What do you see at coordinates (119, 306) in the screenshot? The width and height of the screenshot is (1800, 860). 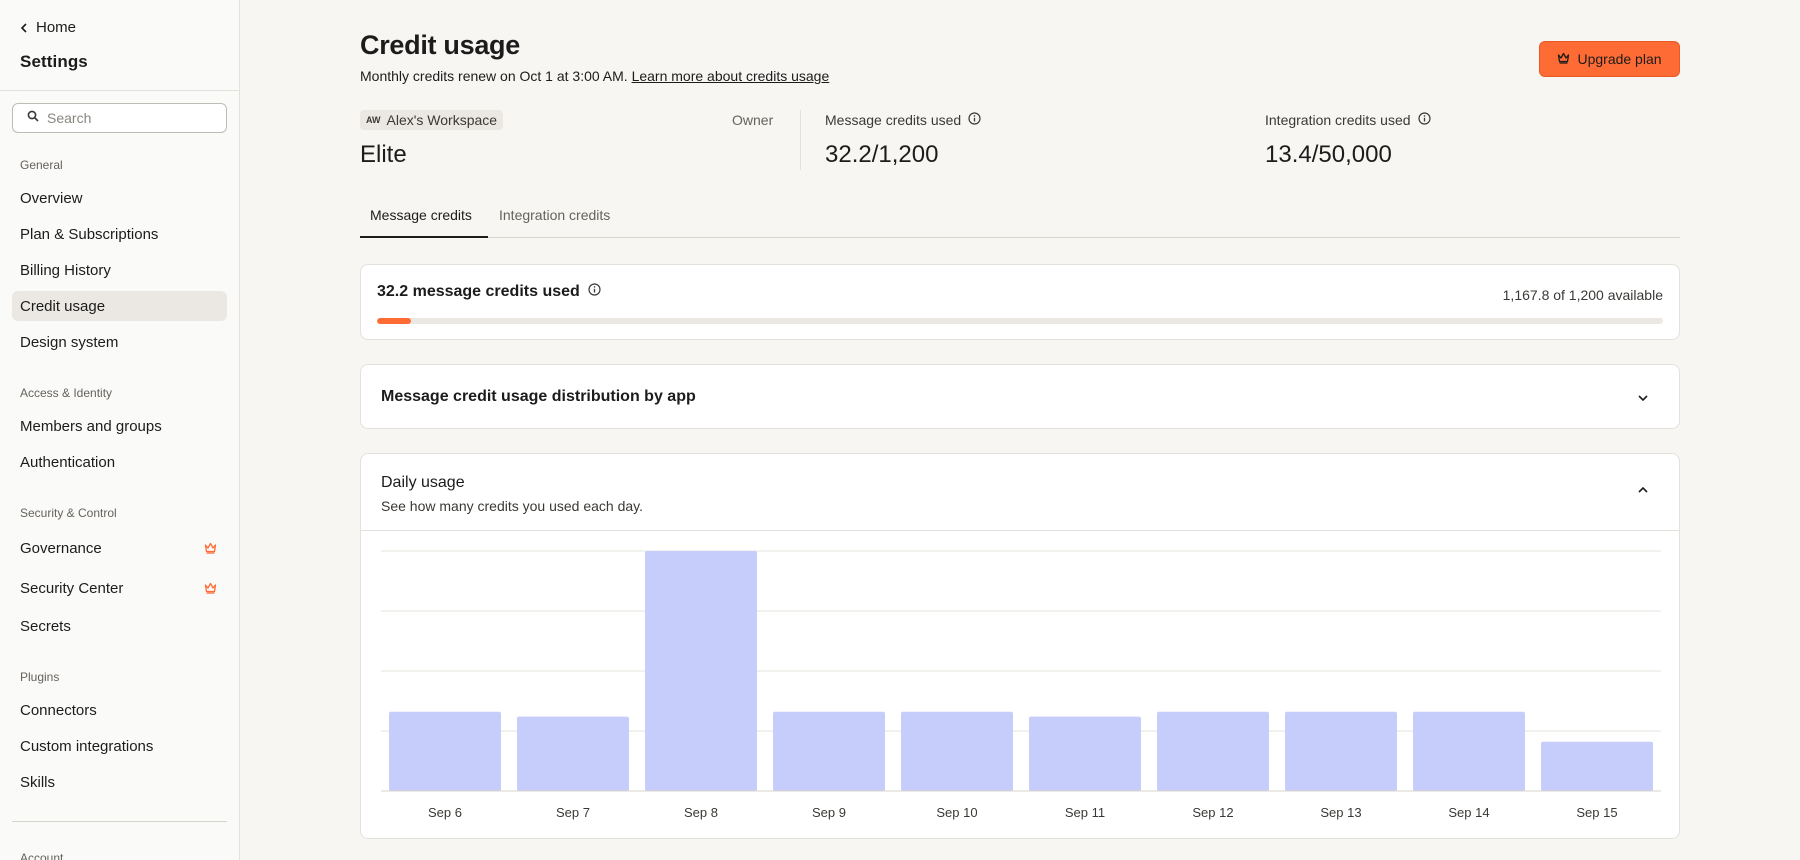 I see `sidebar-item-credit-usage: Credit usage` at bounding box center [119, 306].